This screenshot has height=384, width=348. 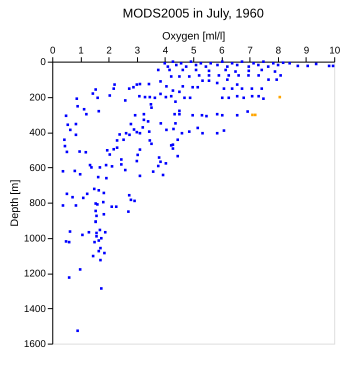 I want to click on x-tick-label: 8, so click(x=279, y=50).